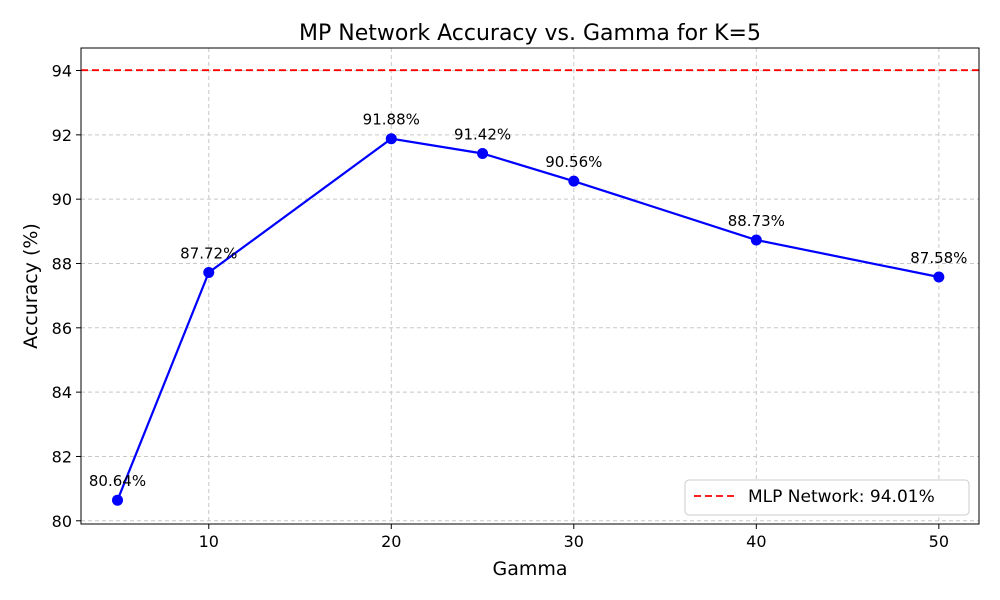  Describe the element at coordinates (62, 263) in the screenshot. I see `y-tick-label: 88` at that location.